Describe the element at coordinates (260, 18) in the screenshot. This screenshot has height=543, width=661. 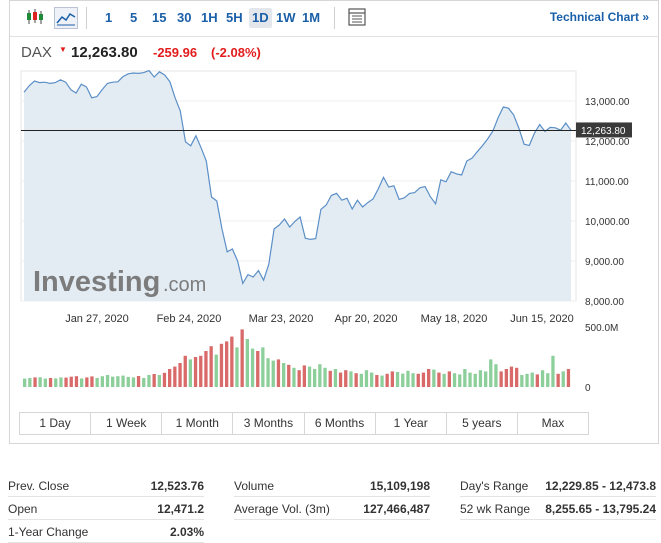
I see `period-1d: 1D` at that location.